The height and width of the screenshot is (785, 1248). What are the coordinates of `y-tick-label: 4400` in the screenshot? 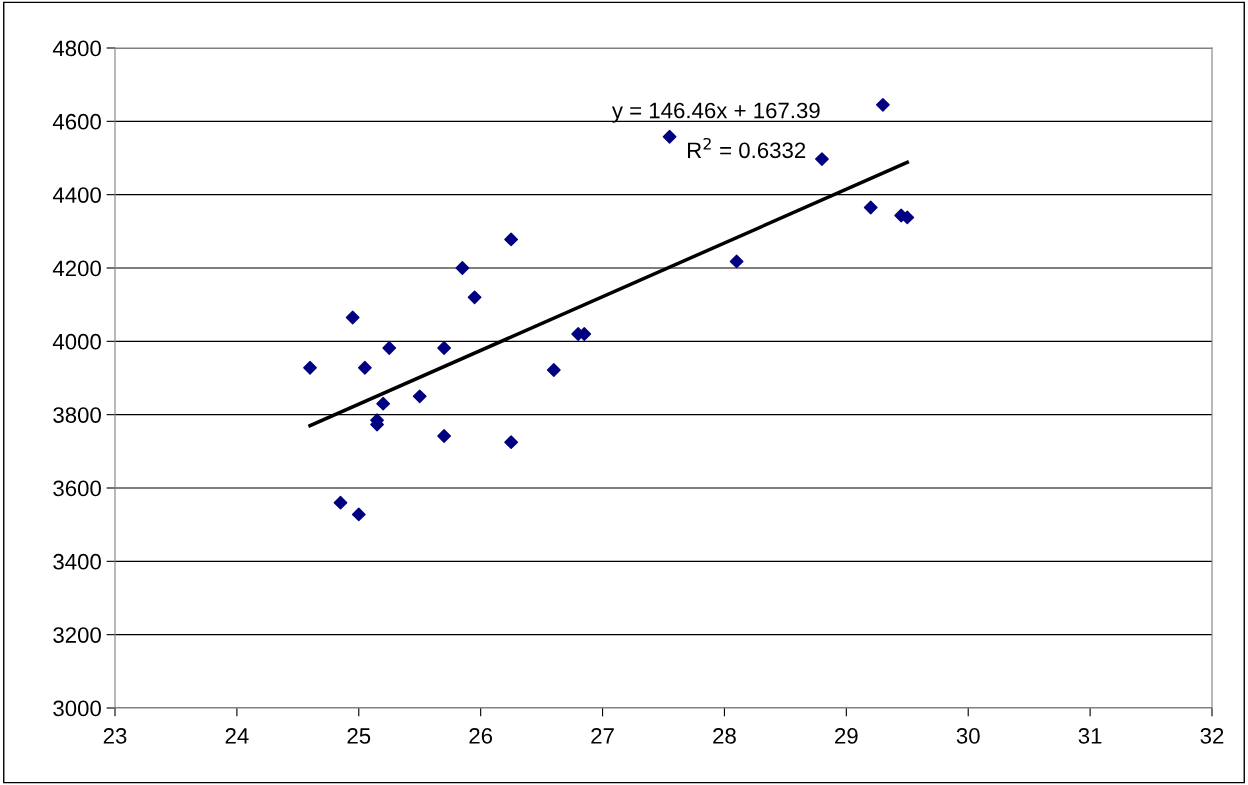 It's located at (76, 195).